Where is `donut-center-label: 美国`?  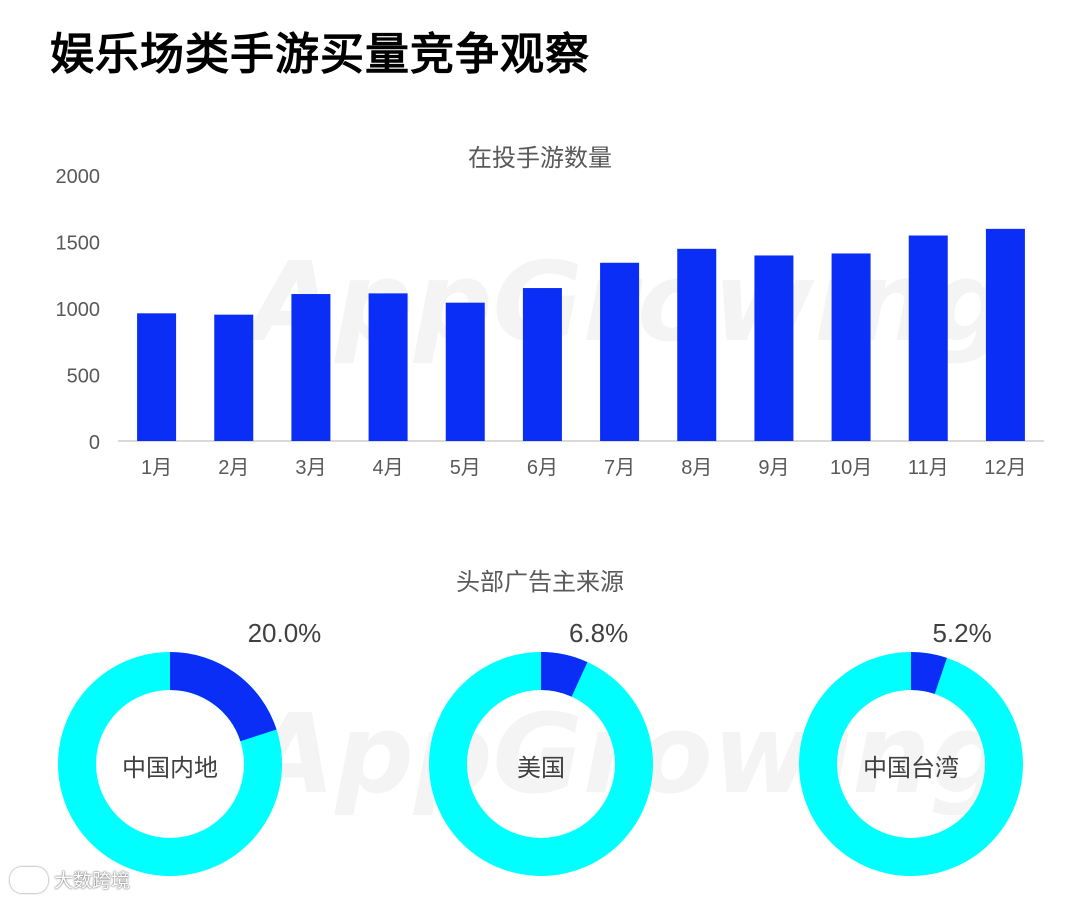
donut-center-label: 美国 is located at coordinates (541, 768).